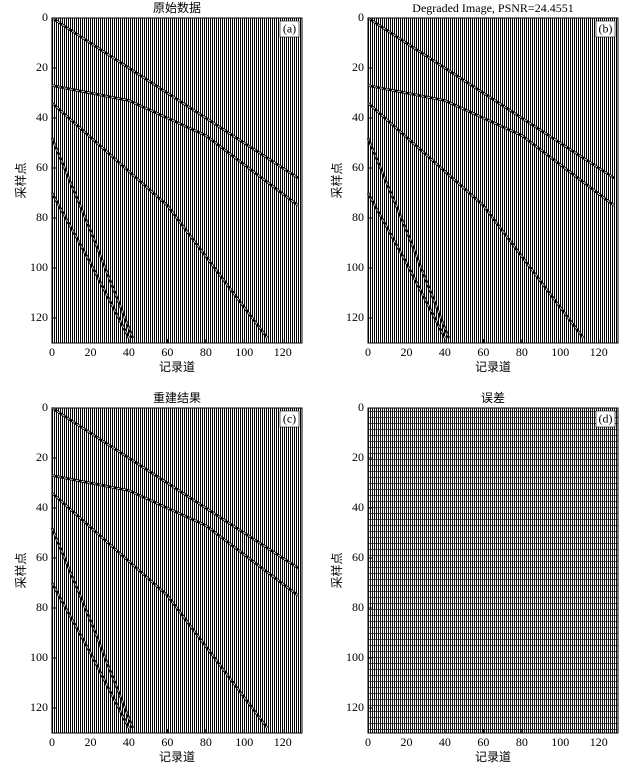 Image resolution: width=632 pixels, height=775 pixels. I want to click on panel-label: (d), so click(606, 418).